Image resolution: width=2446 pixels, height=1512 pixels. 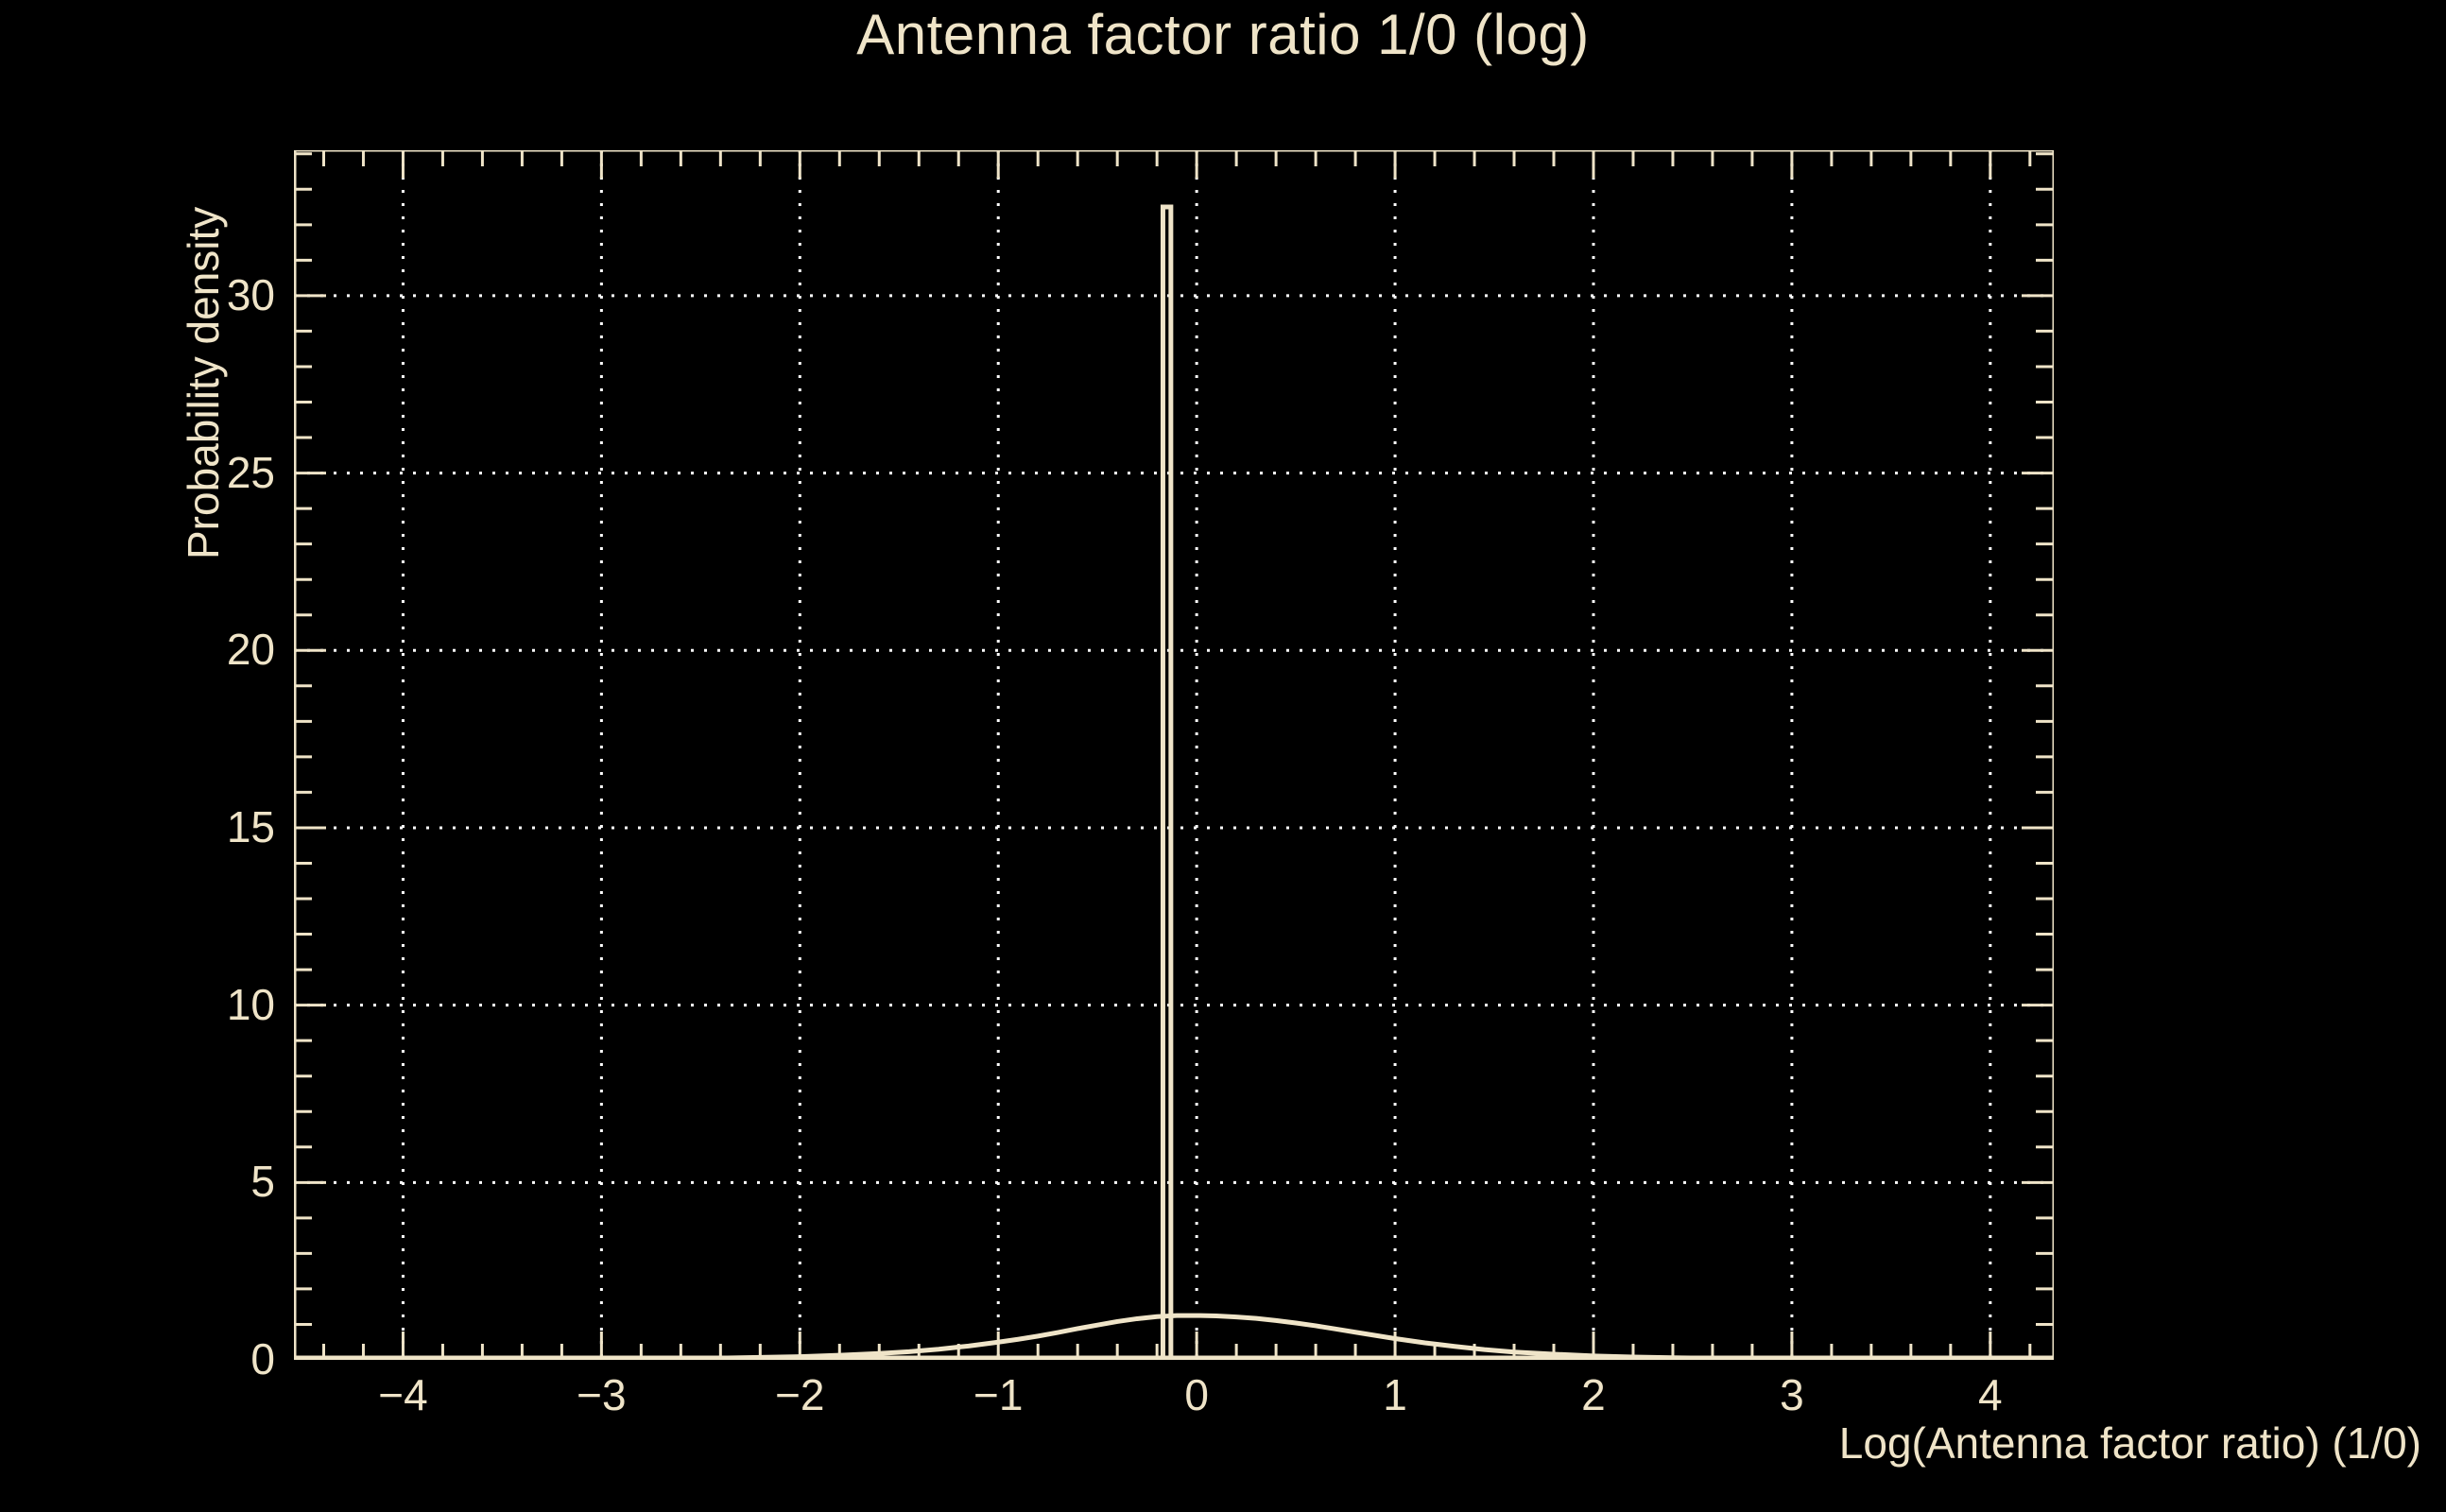 What do you see at coordinates (251, 472) in the screenshot?
I see `y-axis-tick-label: 25` at bounding box center [251, 472].